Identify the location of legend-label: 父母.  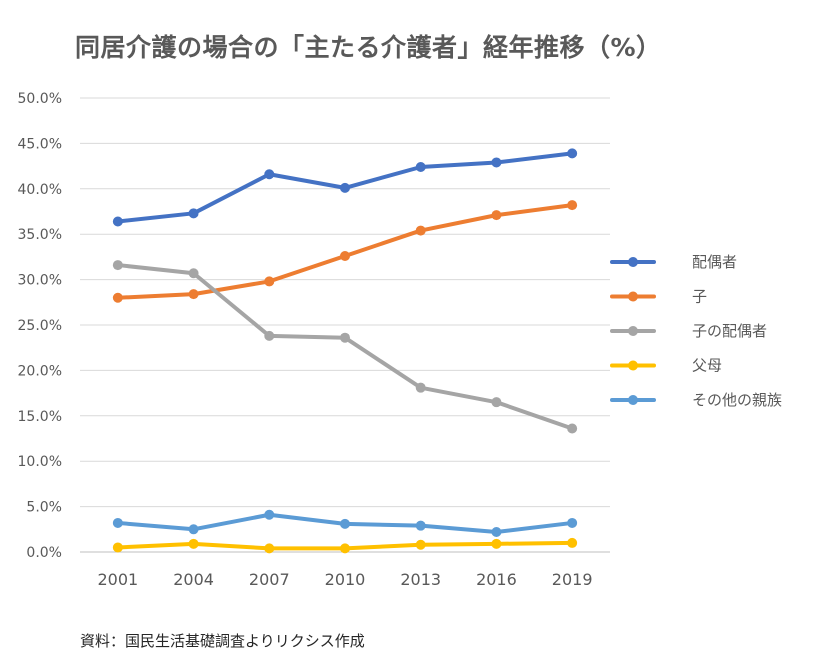
(707, 366).